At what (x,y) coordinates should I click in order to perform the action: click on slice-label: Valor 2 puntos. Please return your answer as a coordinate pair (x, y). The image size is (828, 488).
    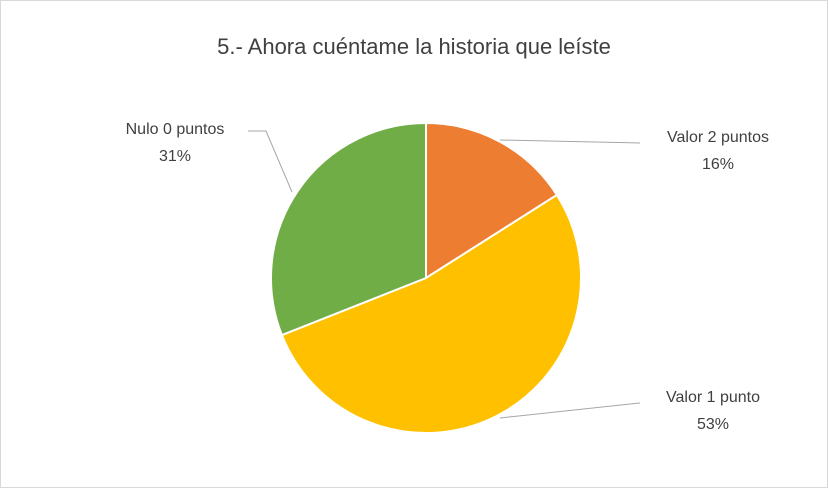
    Looking at the image, I should click on (718, 137).